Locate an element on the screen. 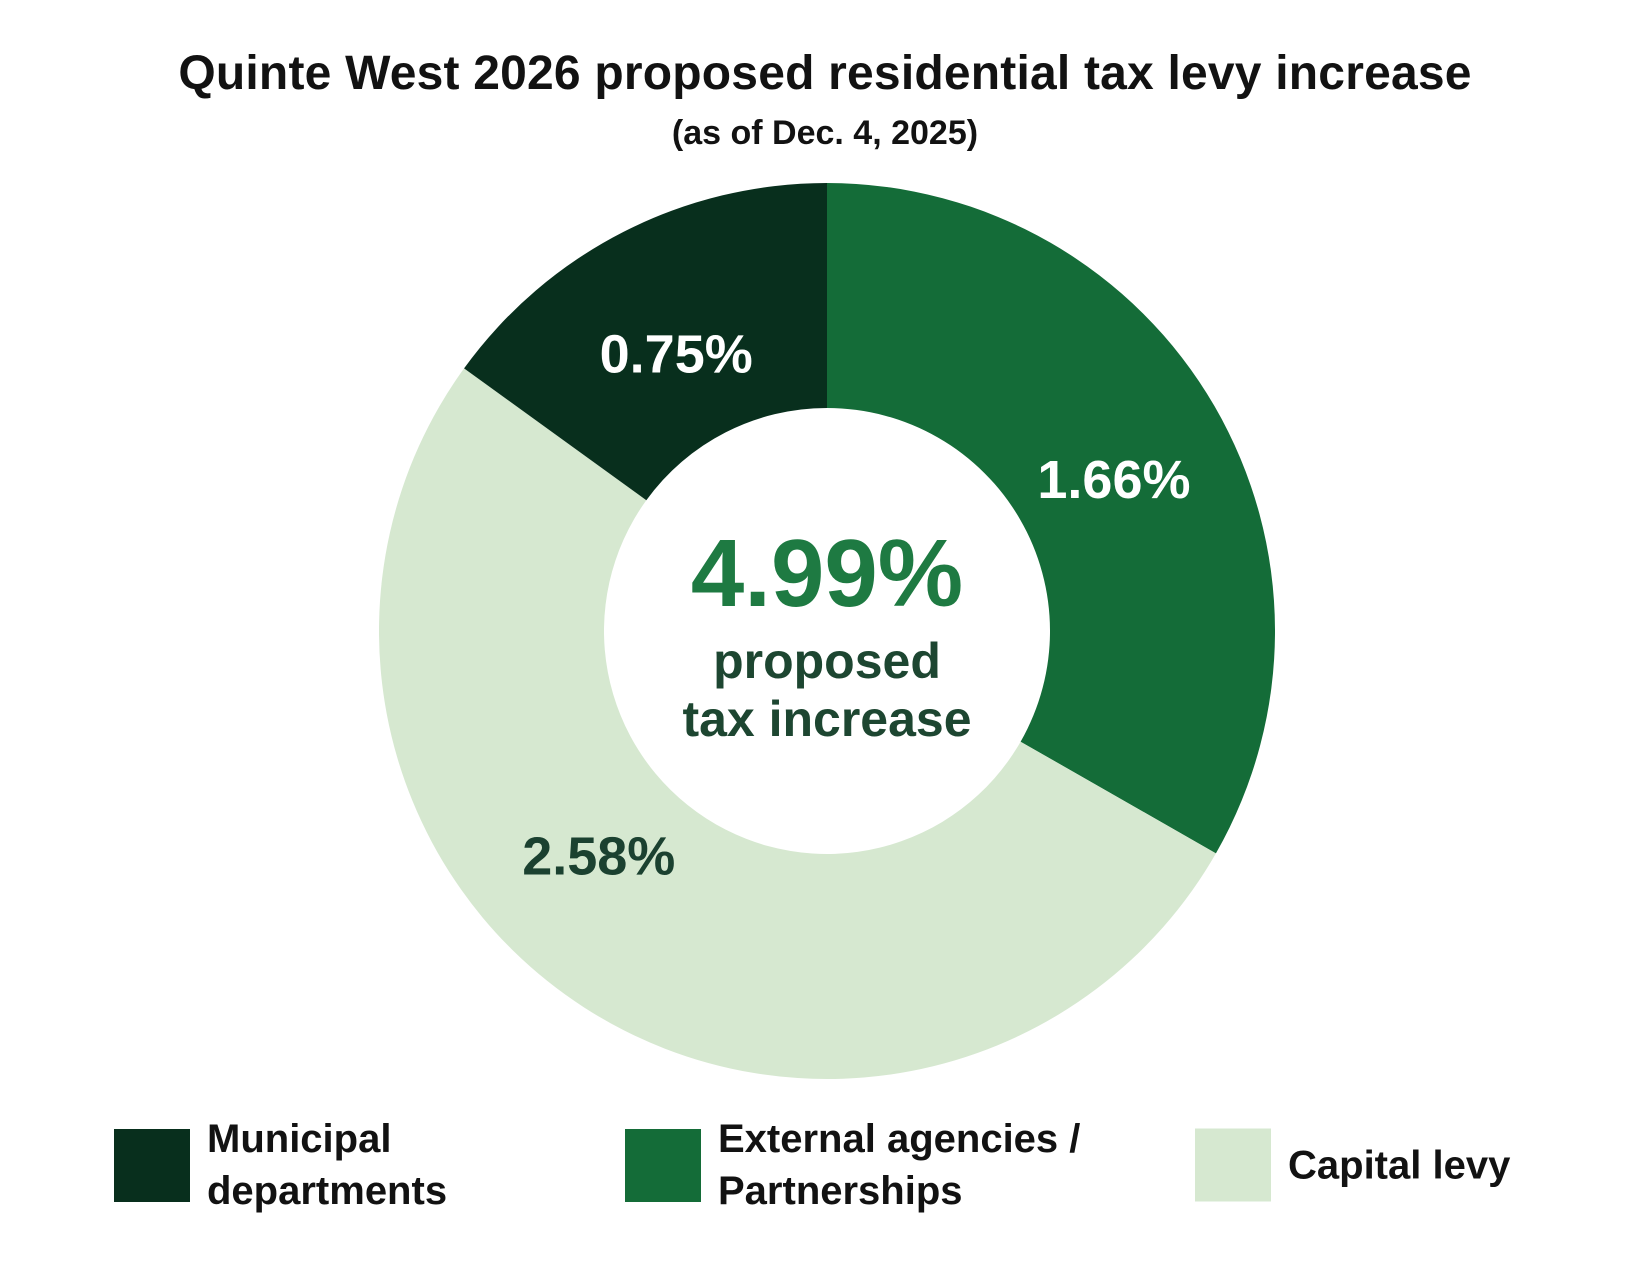  slice-value-label-external-agencies: 1.66% is located at coordinates (1113, 480).